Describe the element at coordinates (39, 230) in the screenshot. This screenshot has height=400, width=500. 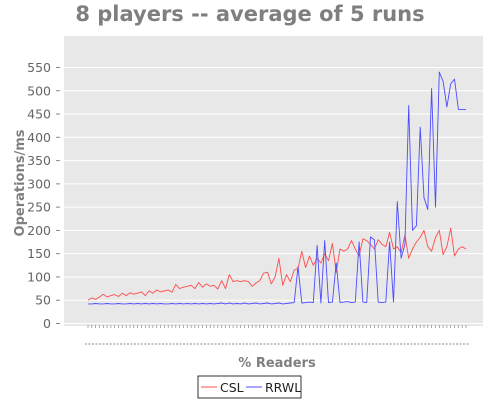
I see `y-tick-label: 200` at that location.